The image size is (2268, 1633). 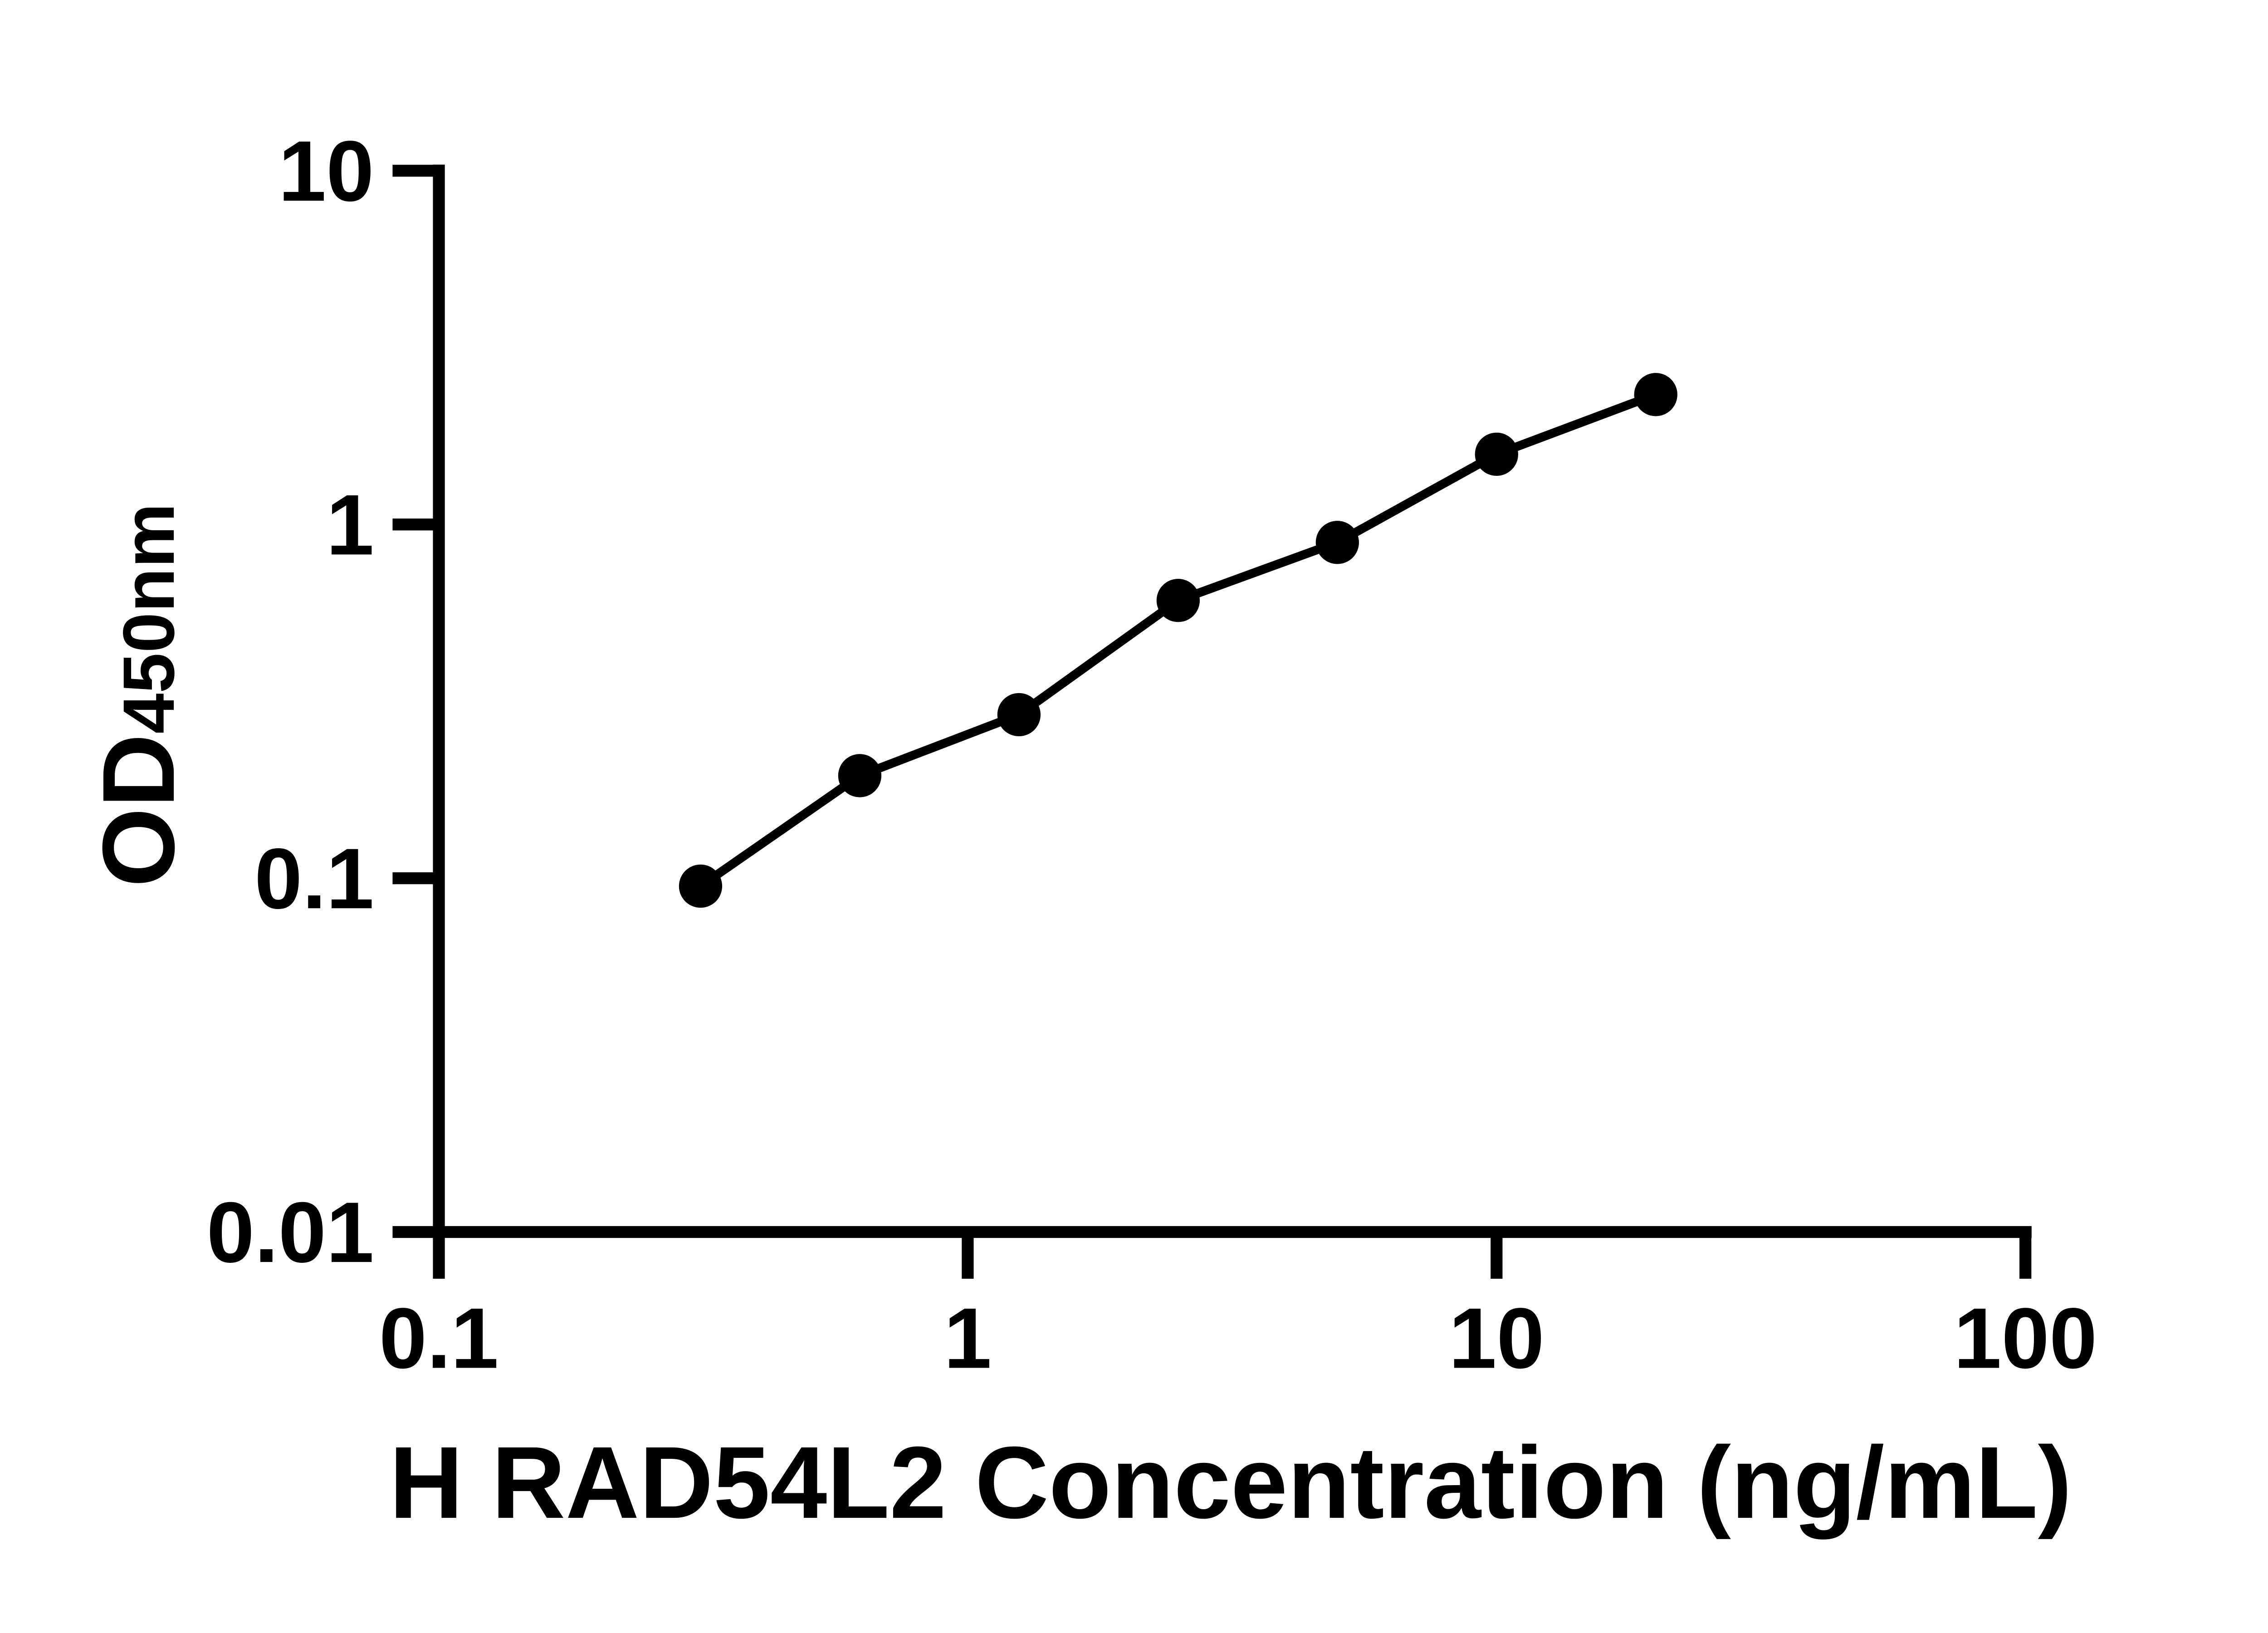 What do you see at coordinates (326, 171) in the screenshot?
I see `y-tick-label: 10` at bounding box center [326, 171].